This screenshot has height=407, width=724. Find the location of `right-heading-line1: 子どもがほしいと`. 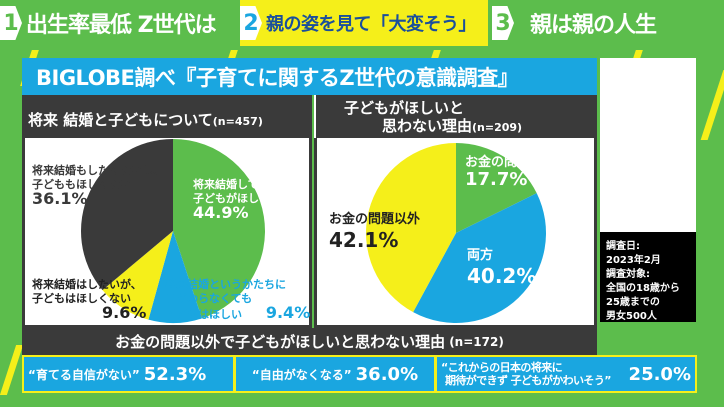

right-heading-line1: 子どもがほしいと is located at coordinates (404, 108).